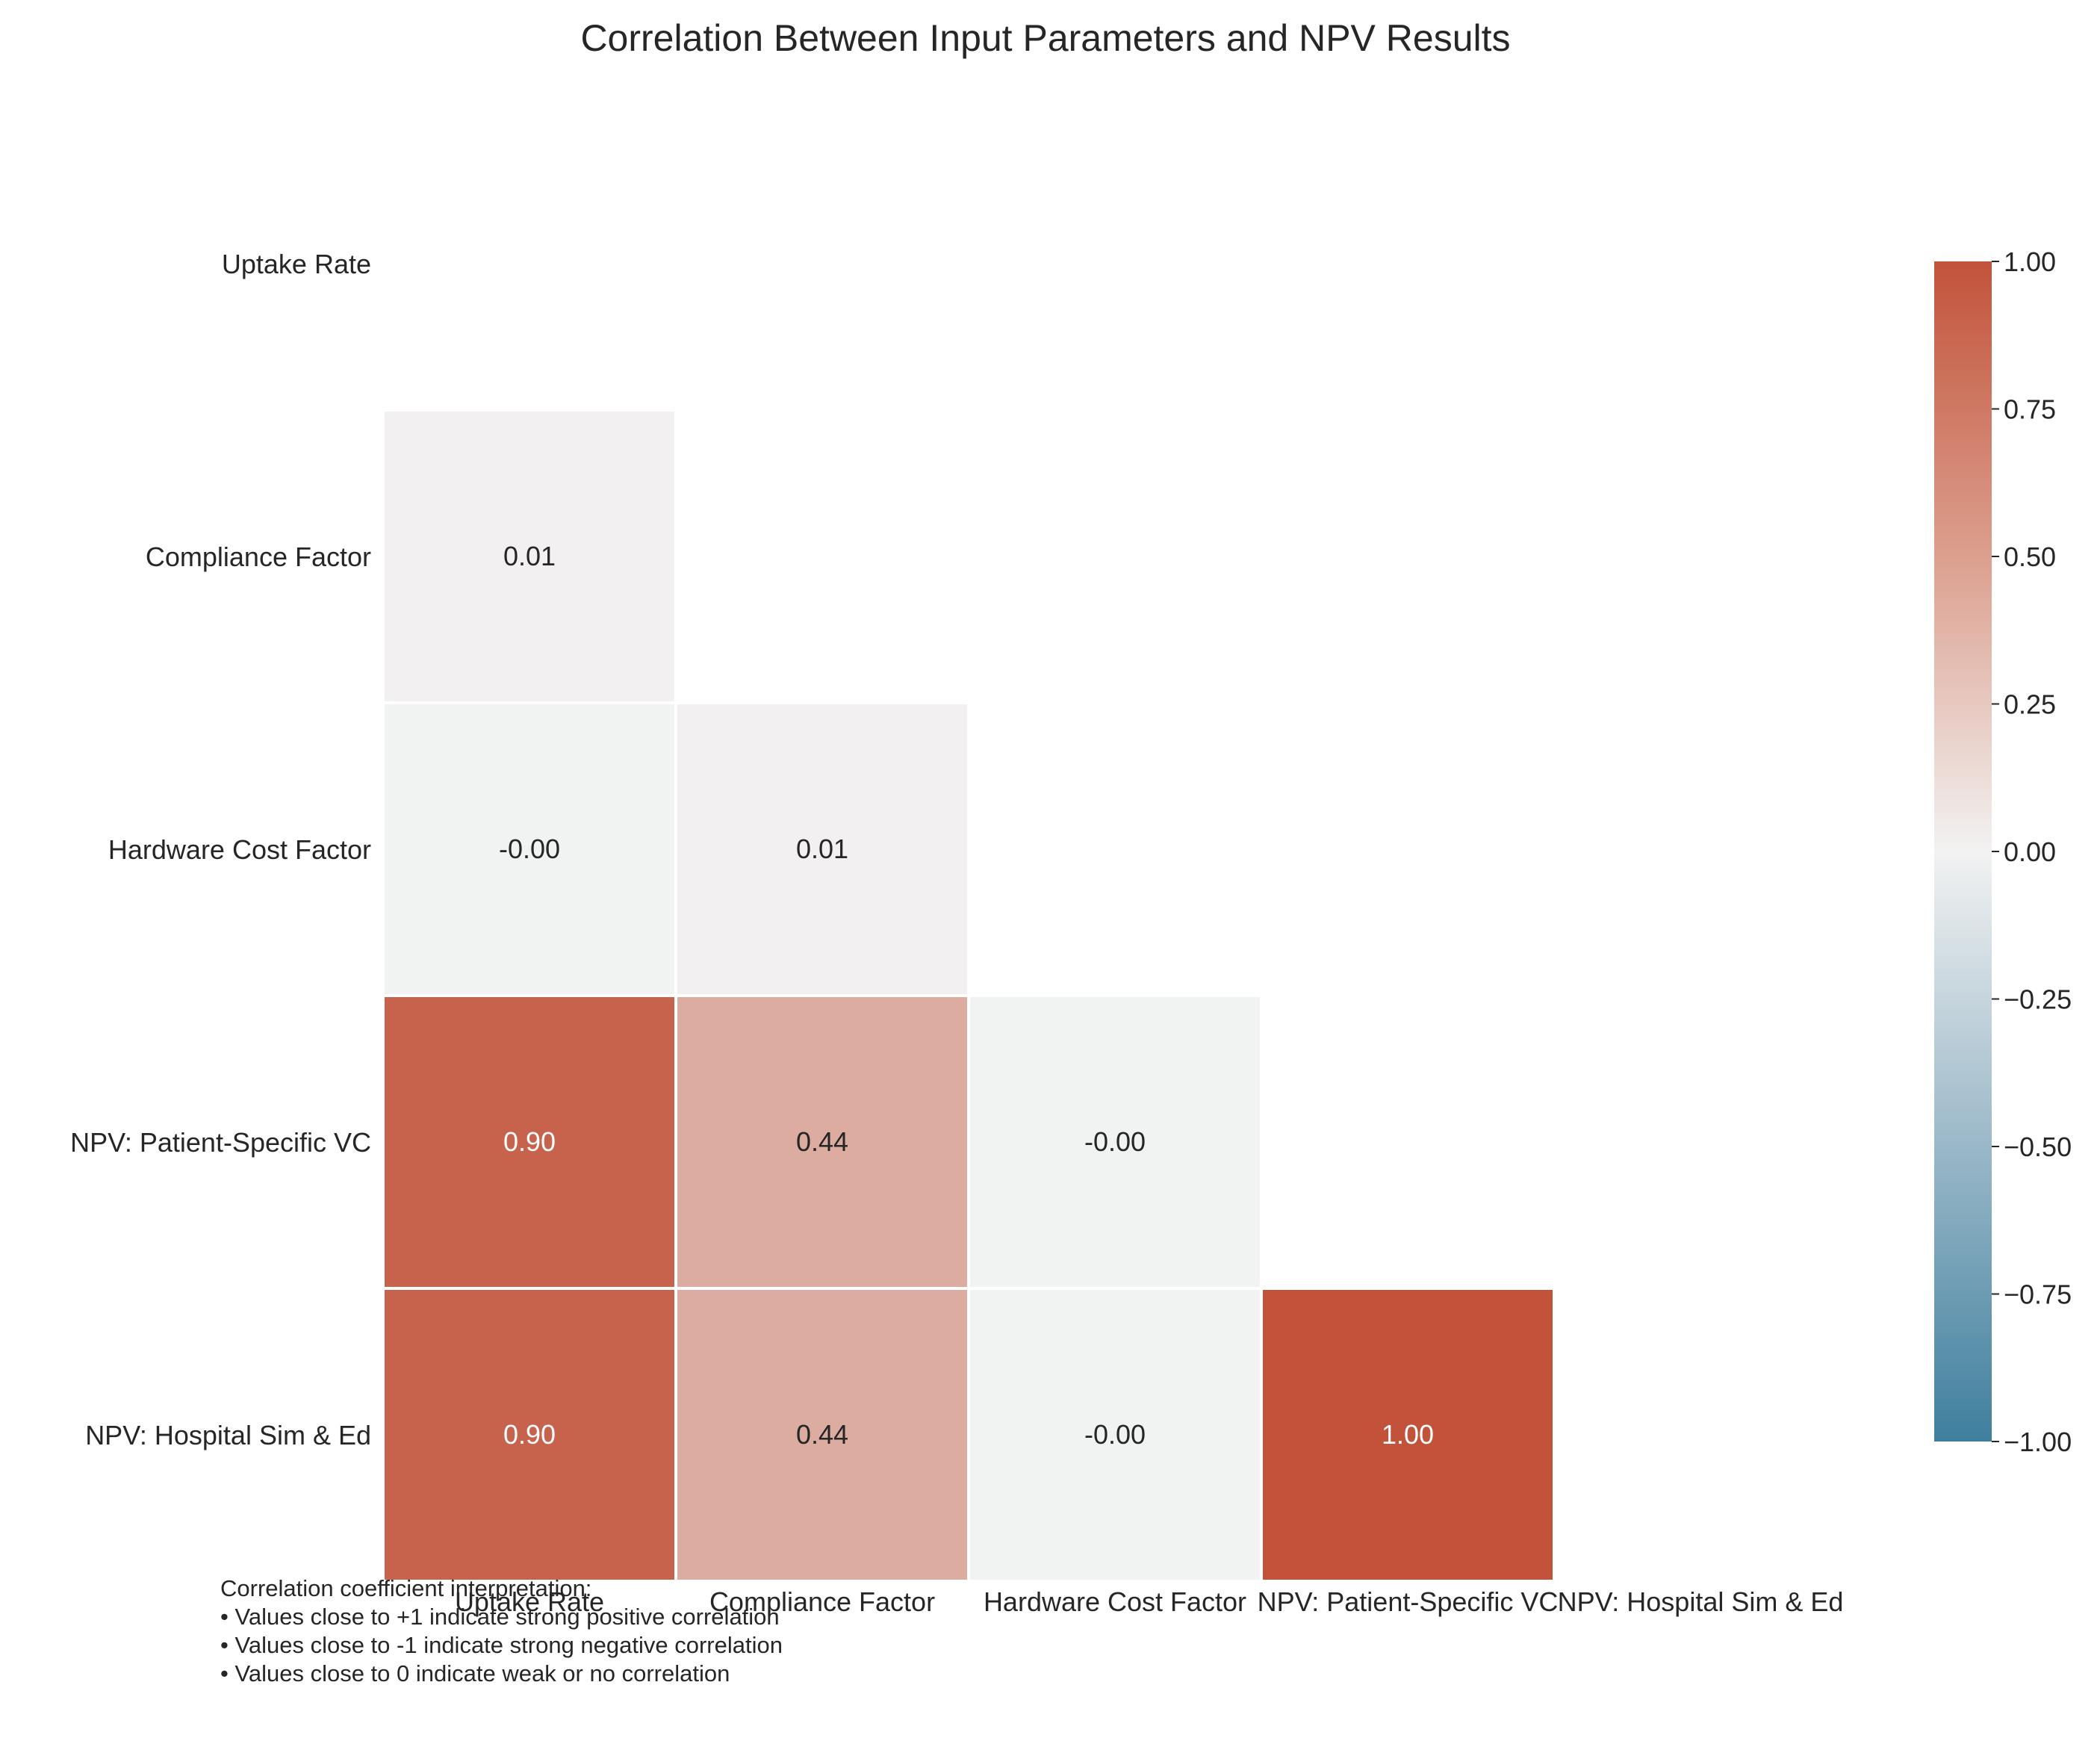  Describe the element at coordinates (2038, 1147) in the screenshot. I see `colorbar-tick-label: −0.50` at that location.